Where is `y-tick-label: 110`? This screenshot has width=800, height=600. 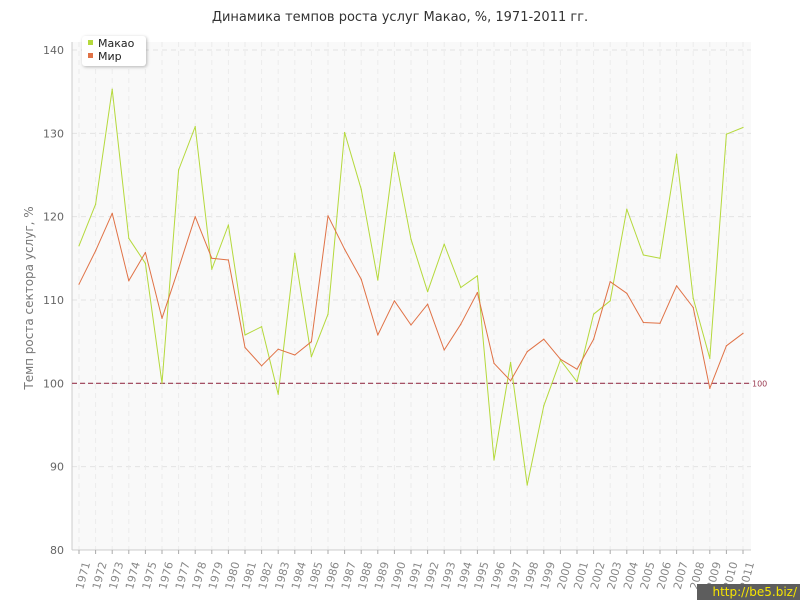 y-tick-label: 110 is located at coordinates (53, 300).